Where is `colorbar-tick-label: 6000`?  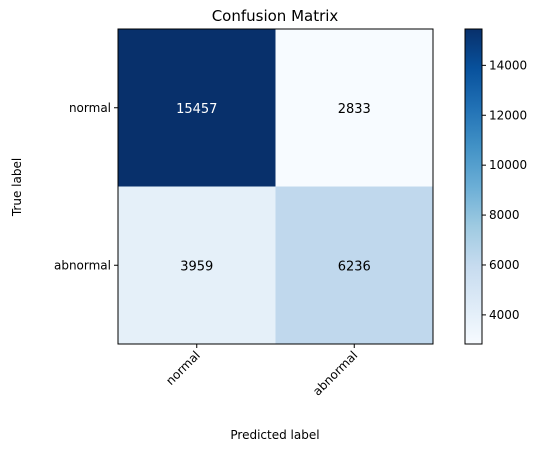 colorbar-tick-label: 6000 is located at coordinates (504, 265).